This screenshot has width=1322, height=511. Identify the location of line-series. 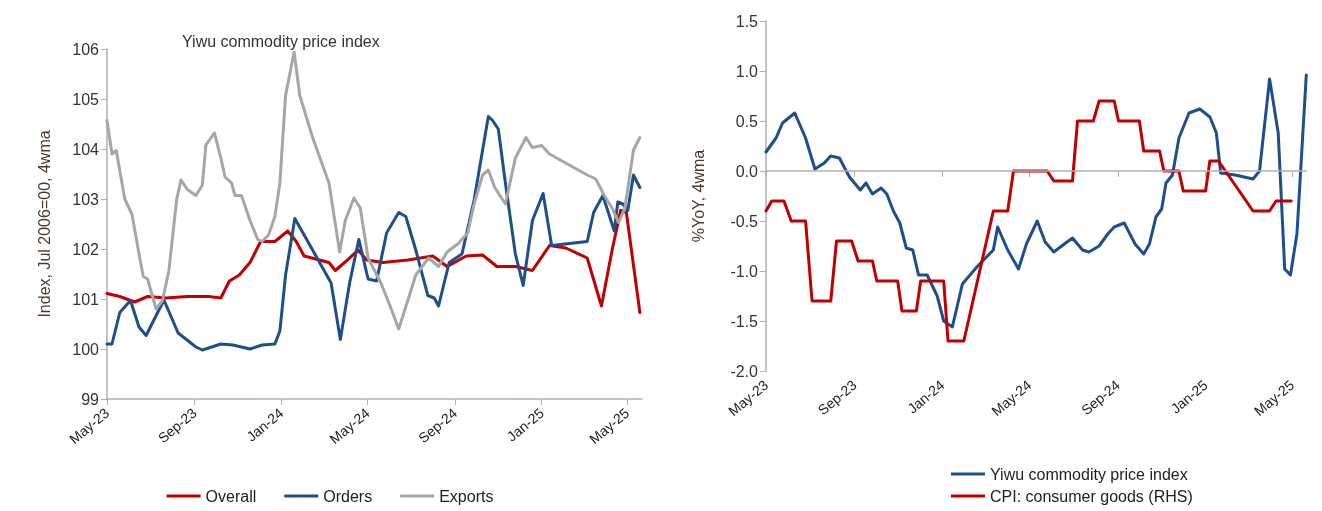
(373, 261).